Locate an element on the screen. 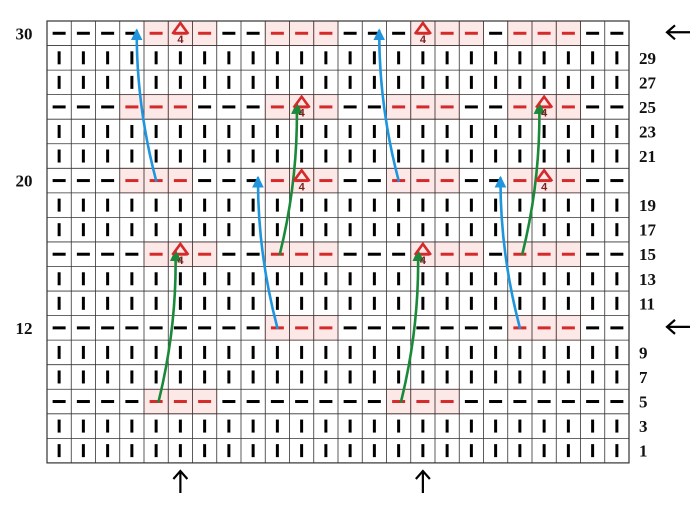 The image size is (700, 509). row-number-right: 7 is located at coordinates (643, 377).